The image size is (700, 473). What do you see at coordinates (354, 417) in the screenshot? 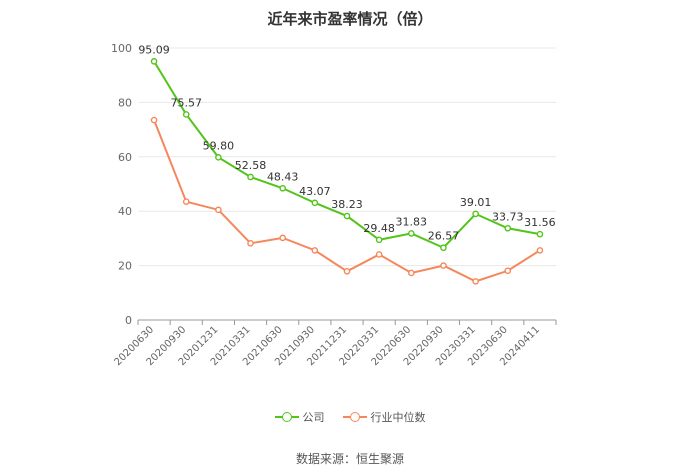
I see `legend-swatch-industry-median` at bounding box center [354, 417].